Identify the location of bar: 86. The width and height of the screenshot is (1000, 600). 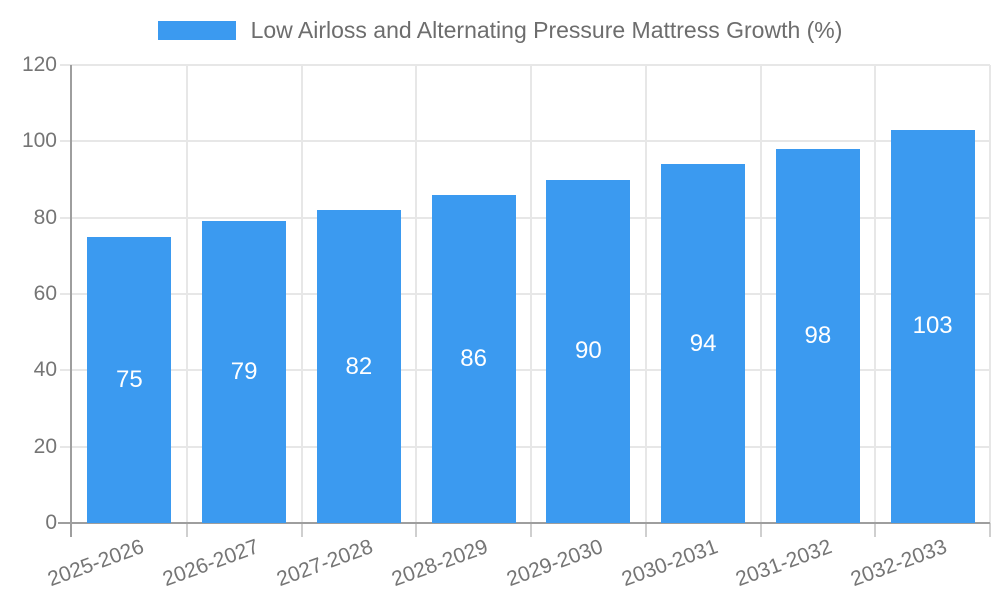
(473, 358).